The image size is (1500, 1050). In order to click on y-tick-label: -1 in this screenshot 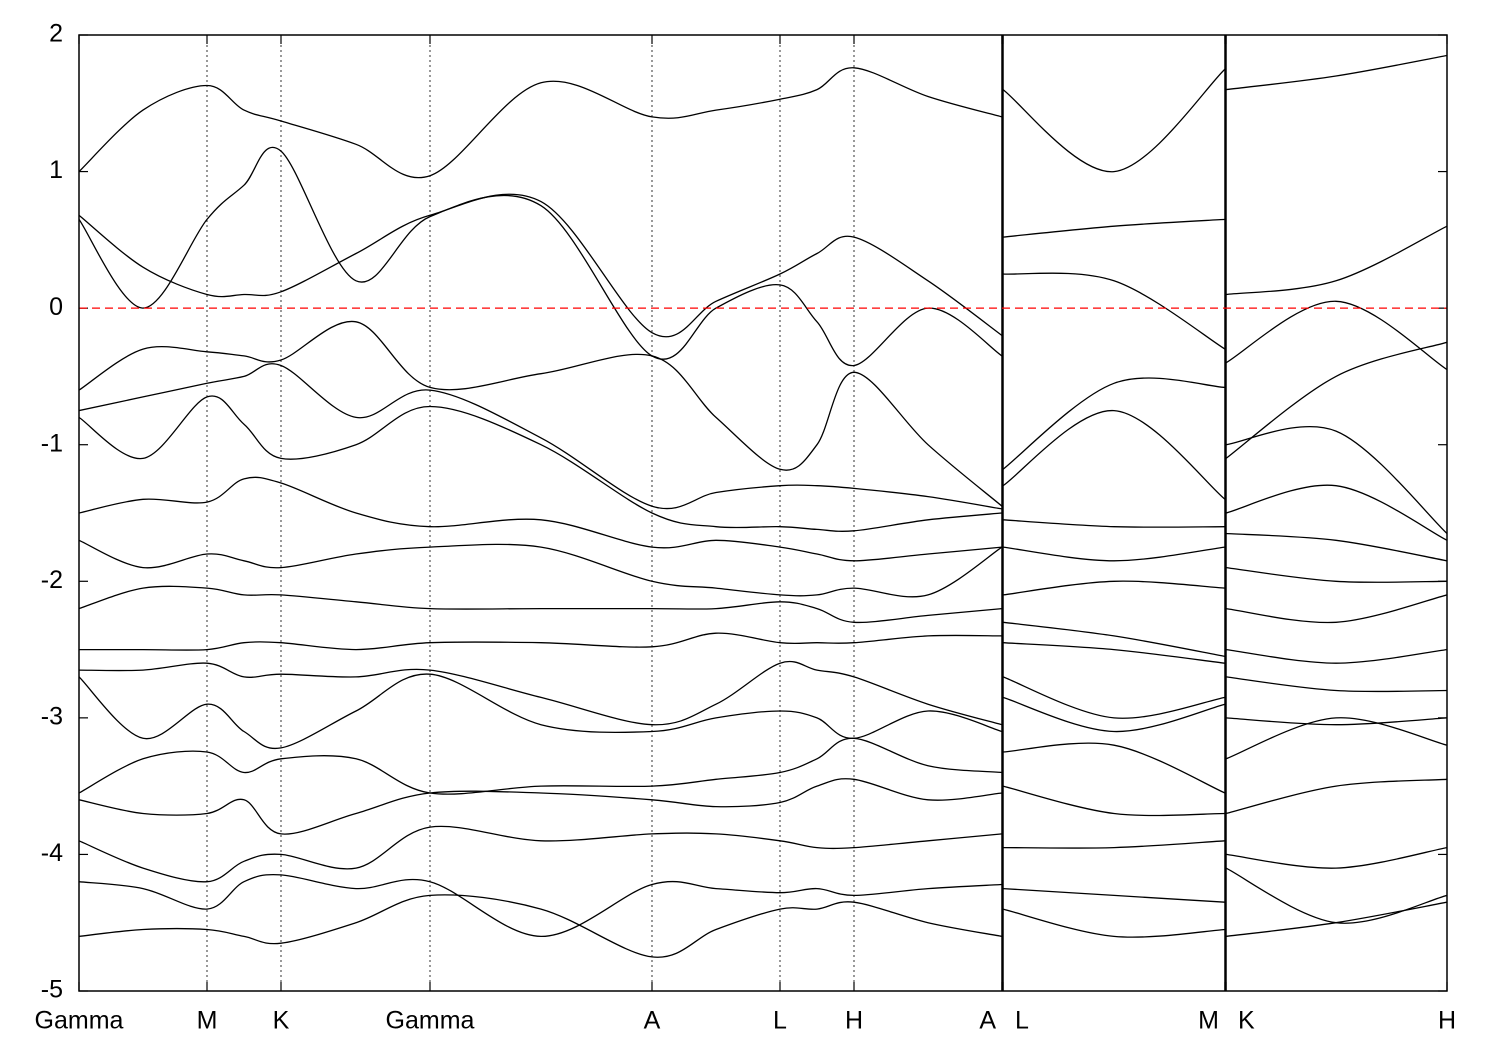, I will do `click(52, 443)`.